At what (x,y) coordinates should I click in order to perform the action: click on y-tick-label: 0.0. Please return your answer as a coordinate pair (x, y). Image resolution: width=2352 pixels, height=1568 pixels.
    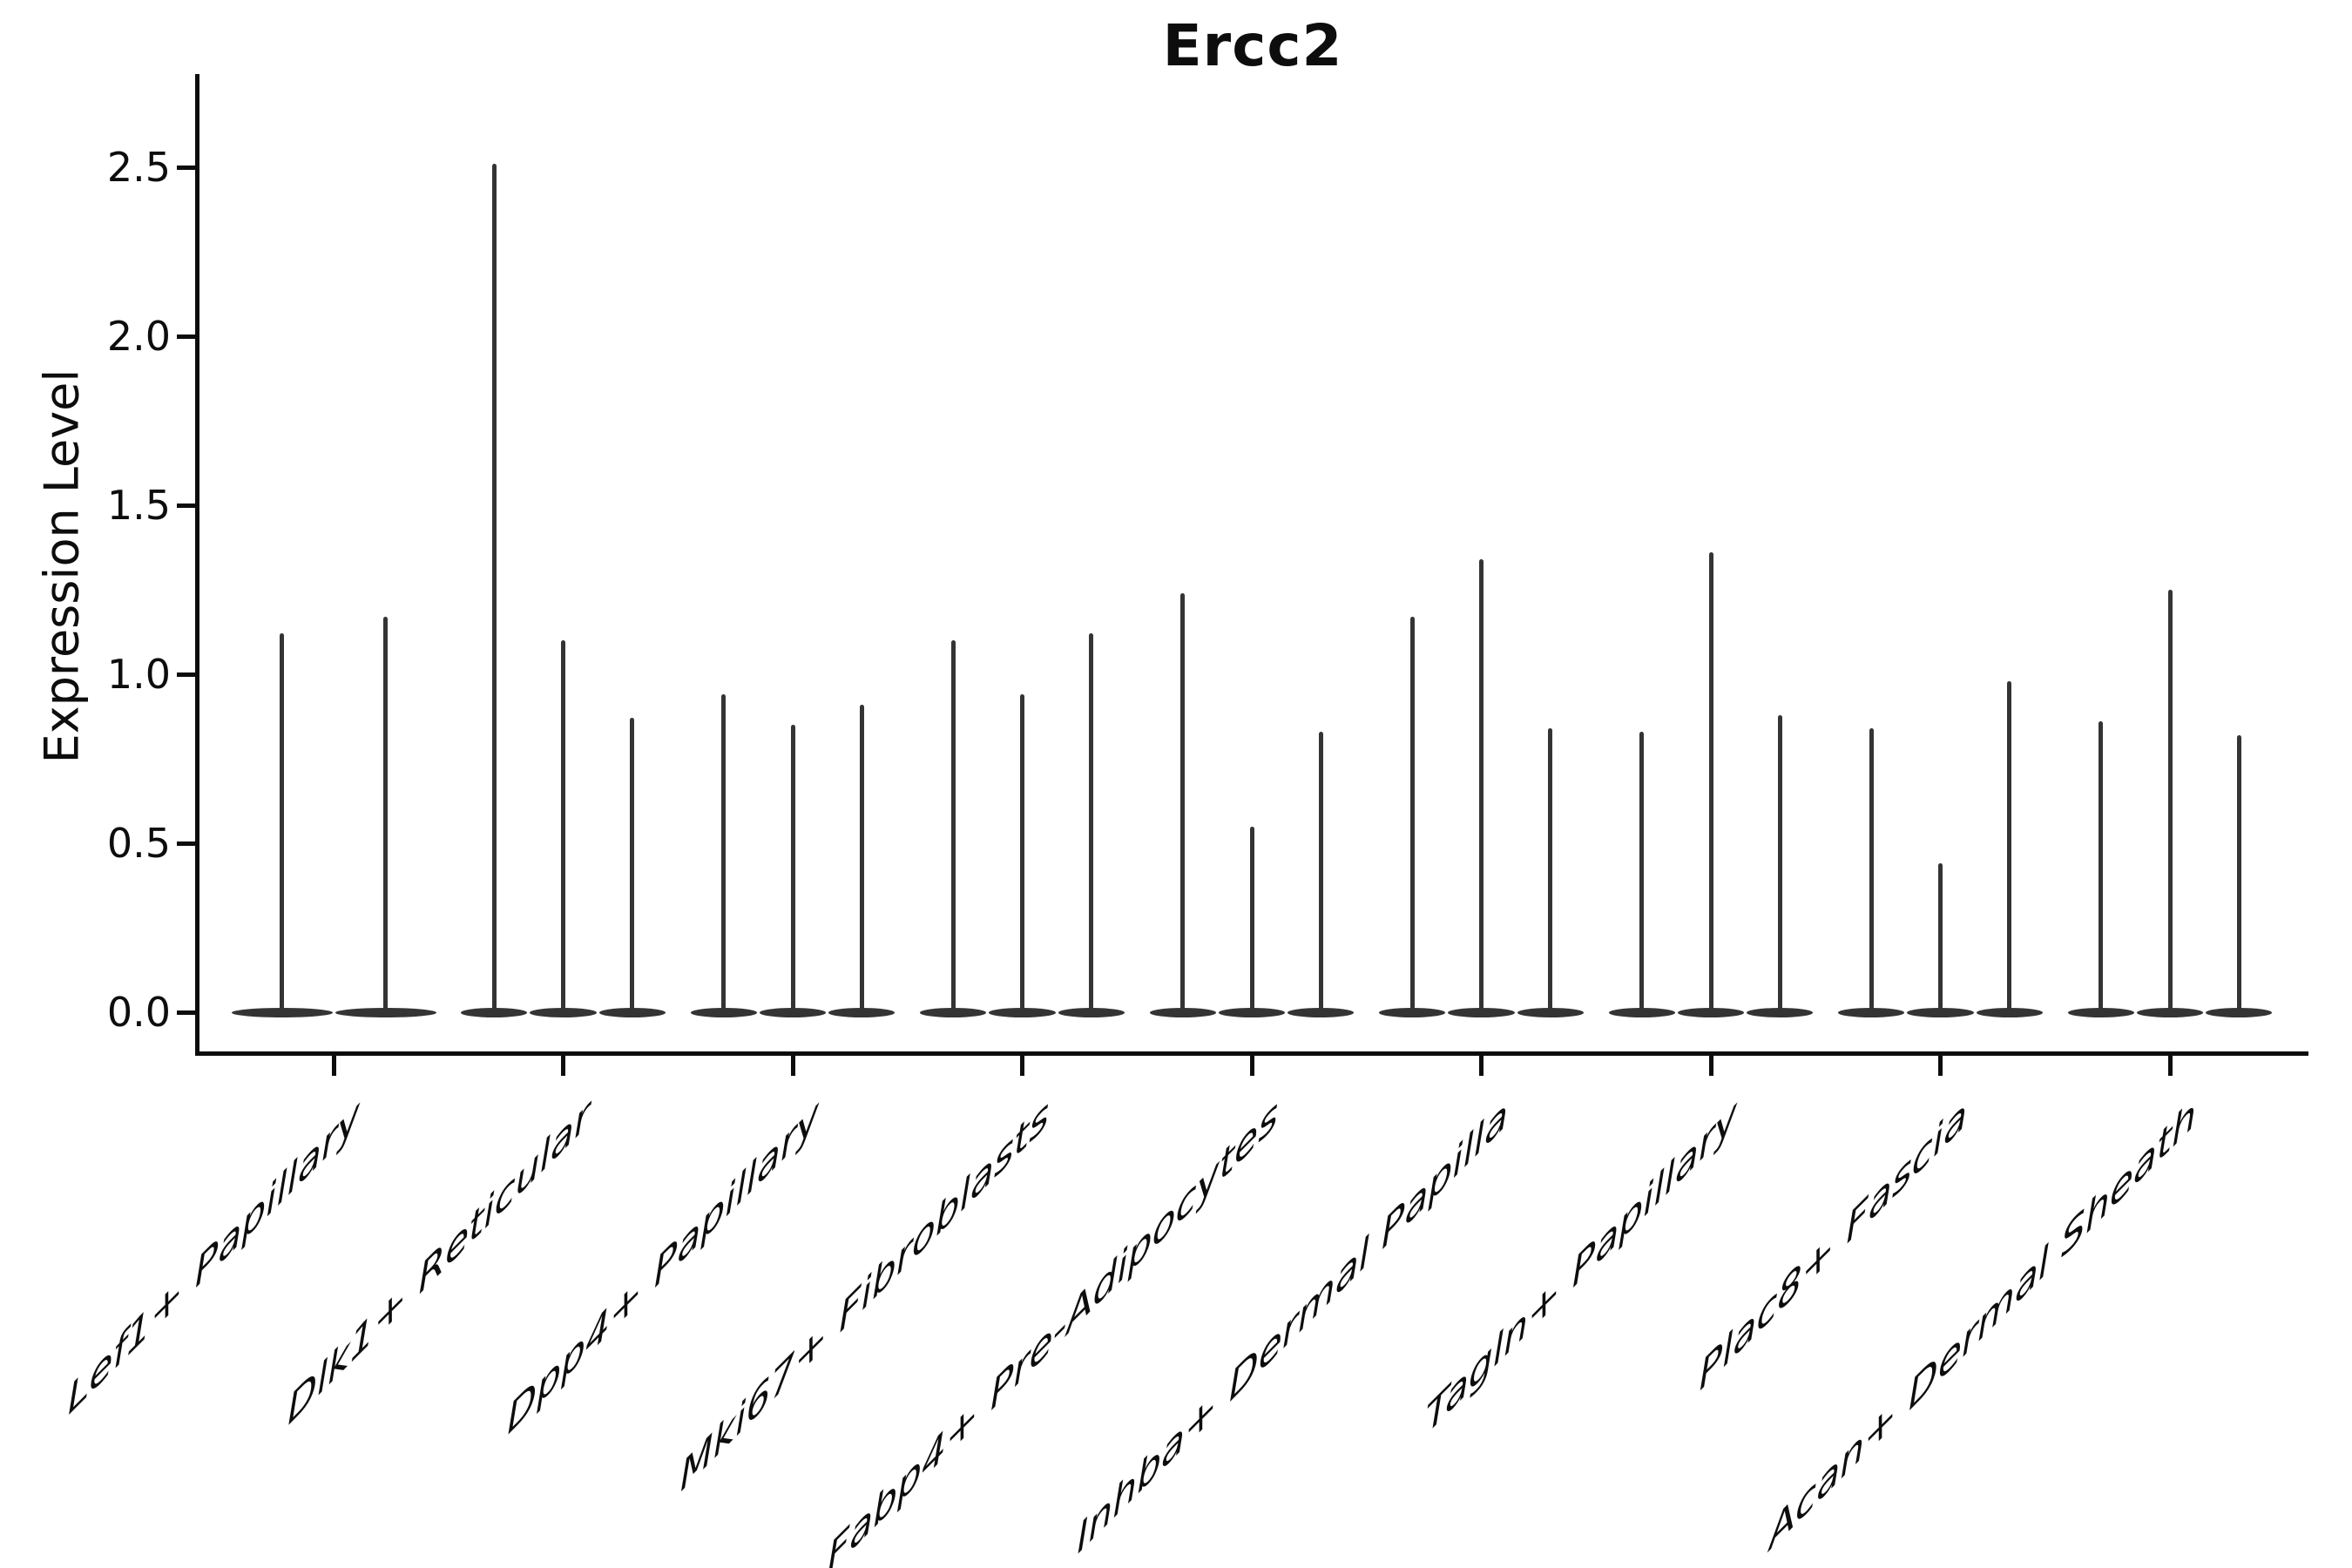
    Looking at the image, I should click on (138, 1013).